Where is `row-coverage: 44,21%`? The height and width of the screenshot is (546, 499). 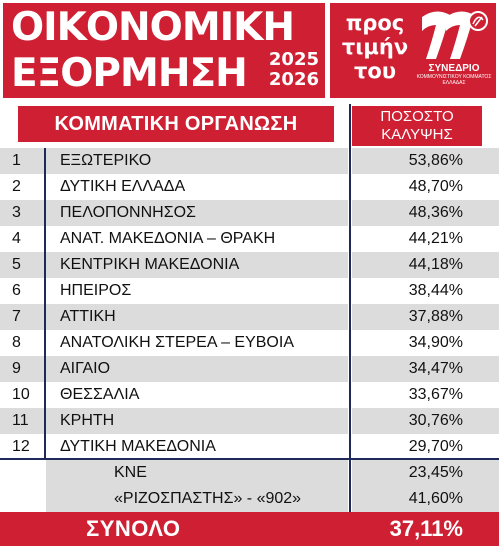 row-coverage: 44,21% is located at coordinates (435, 238).